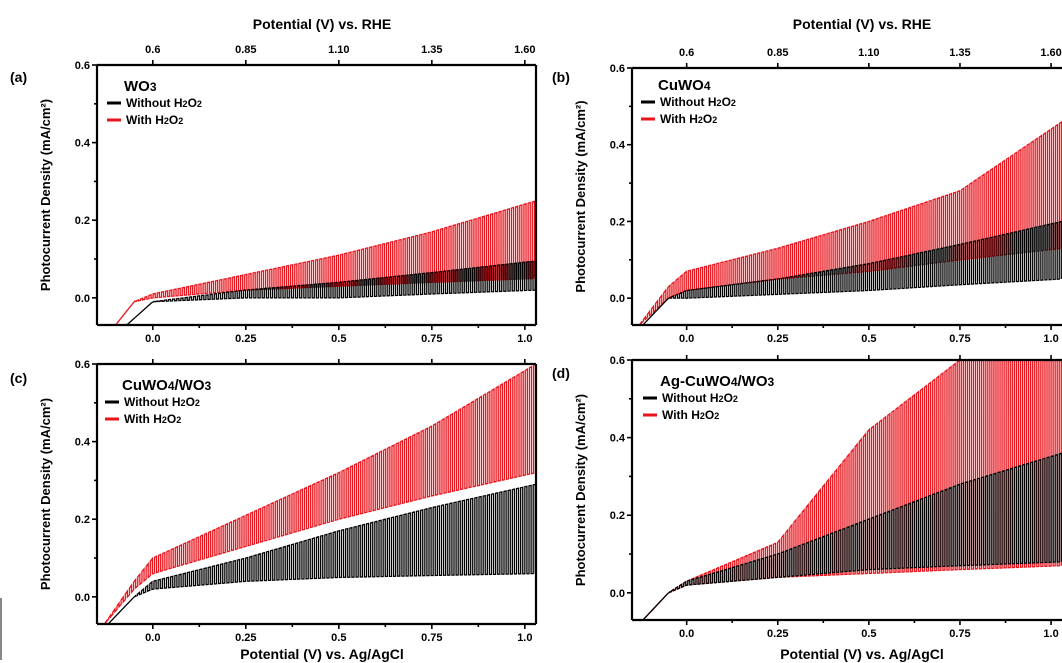 The image size is (1062, 663). What do you see at coordinates (18, 77) in the screenshot?
I see `panel-label: (a)` at bounding box center [18, 77].